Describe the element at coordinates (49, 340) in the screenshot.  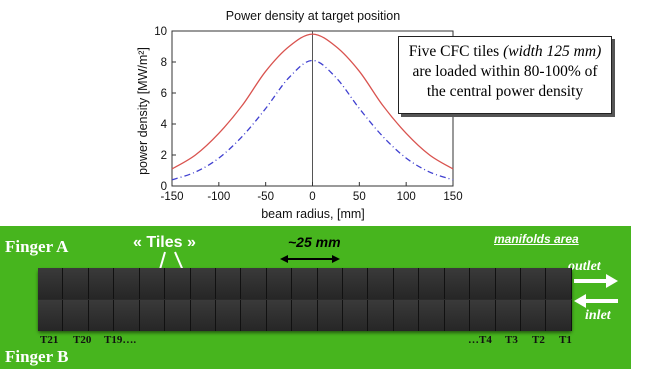
I see `tile-label-t21: T21` at that location.